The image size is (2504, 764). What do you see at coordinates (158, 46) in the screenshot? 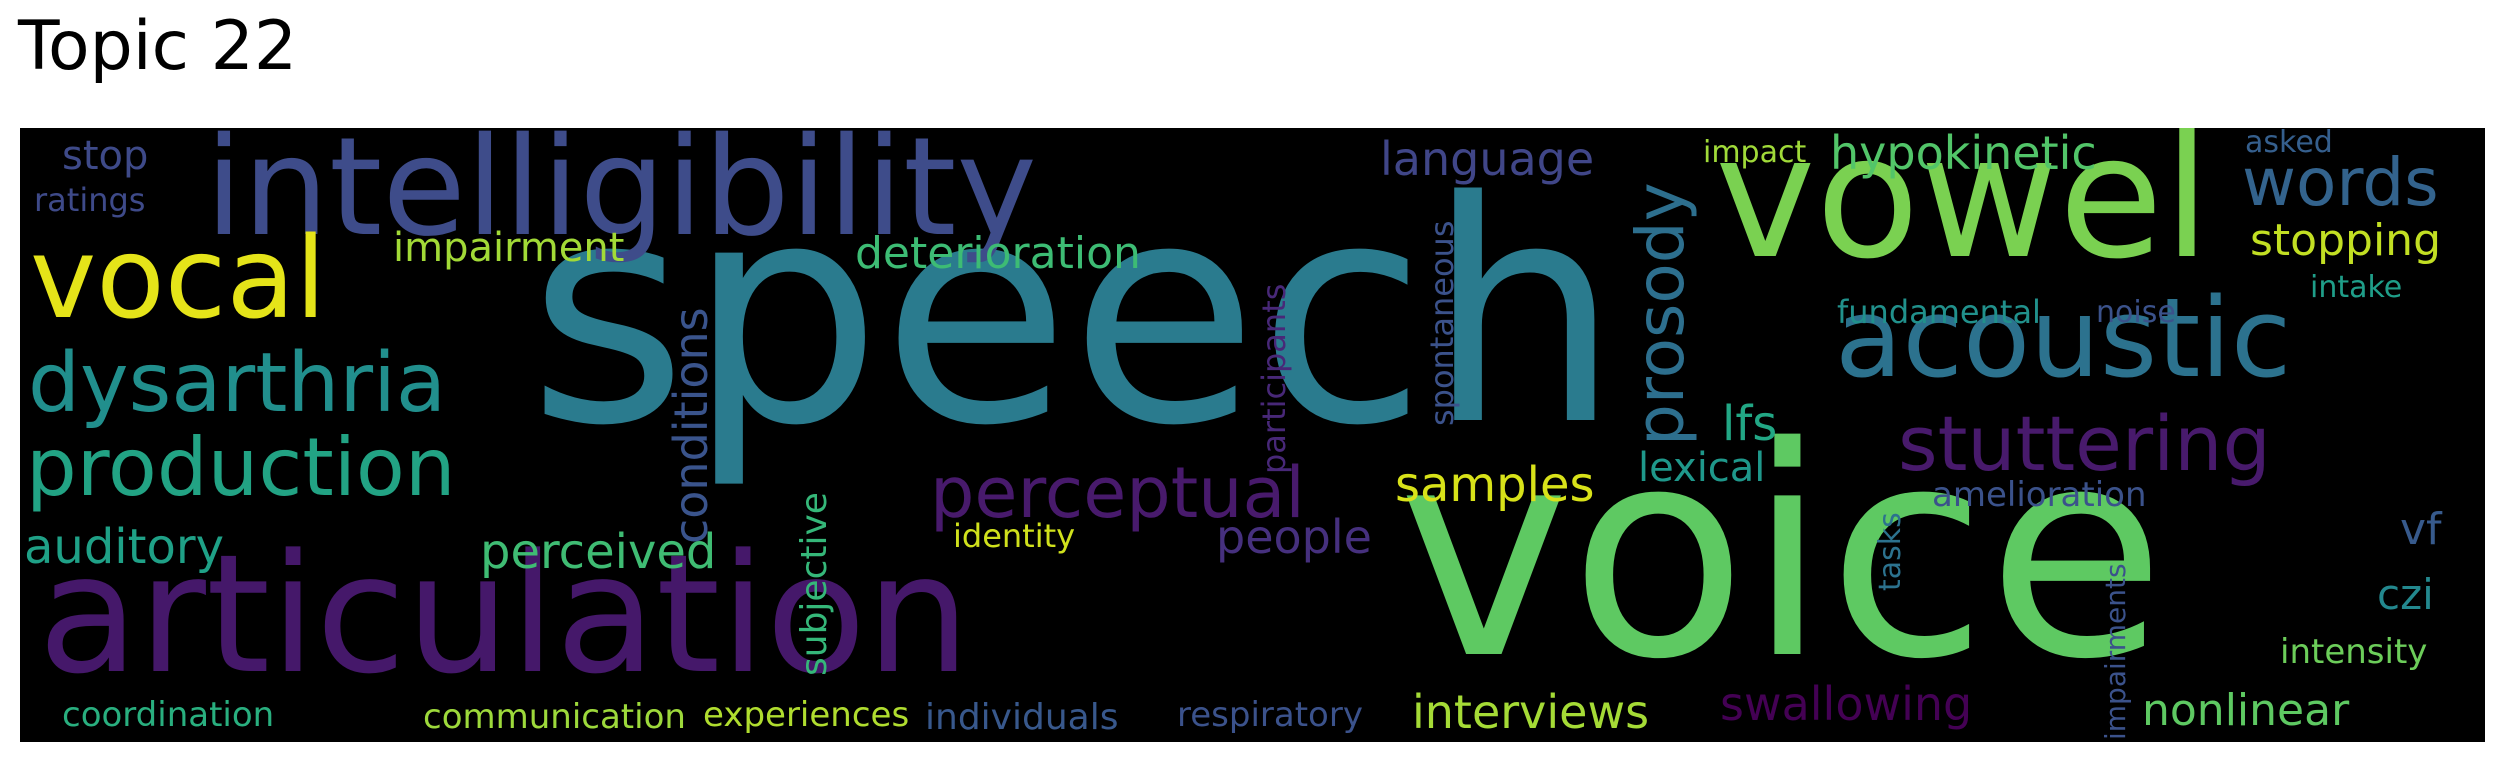
I see `chart-title: Topic 22` at bounding box center [158, 46].